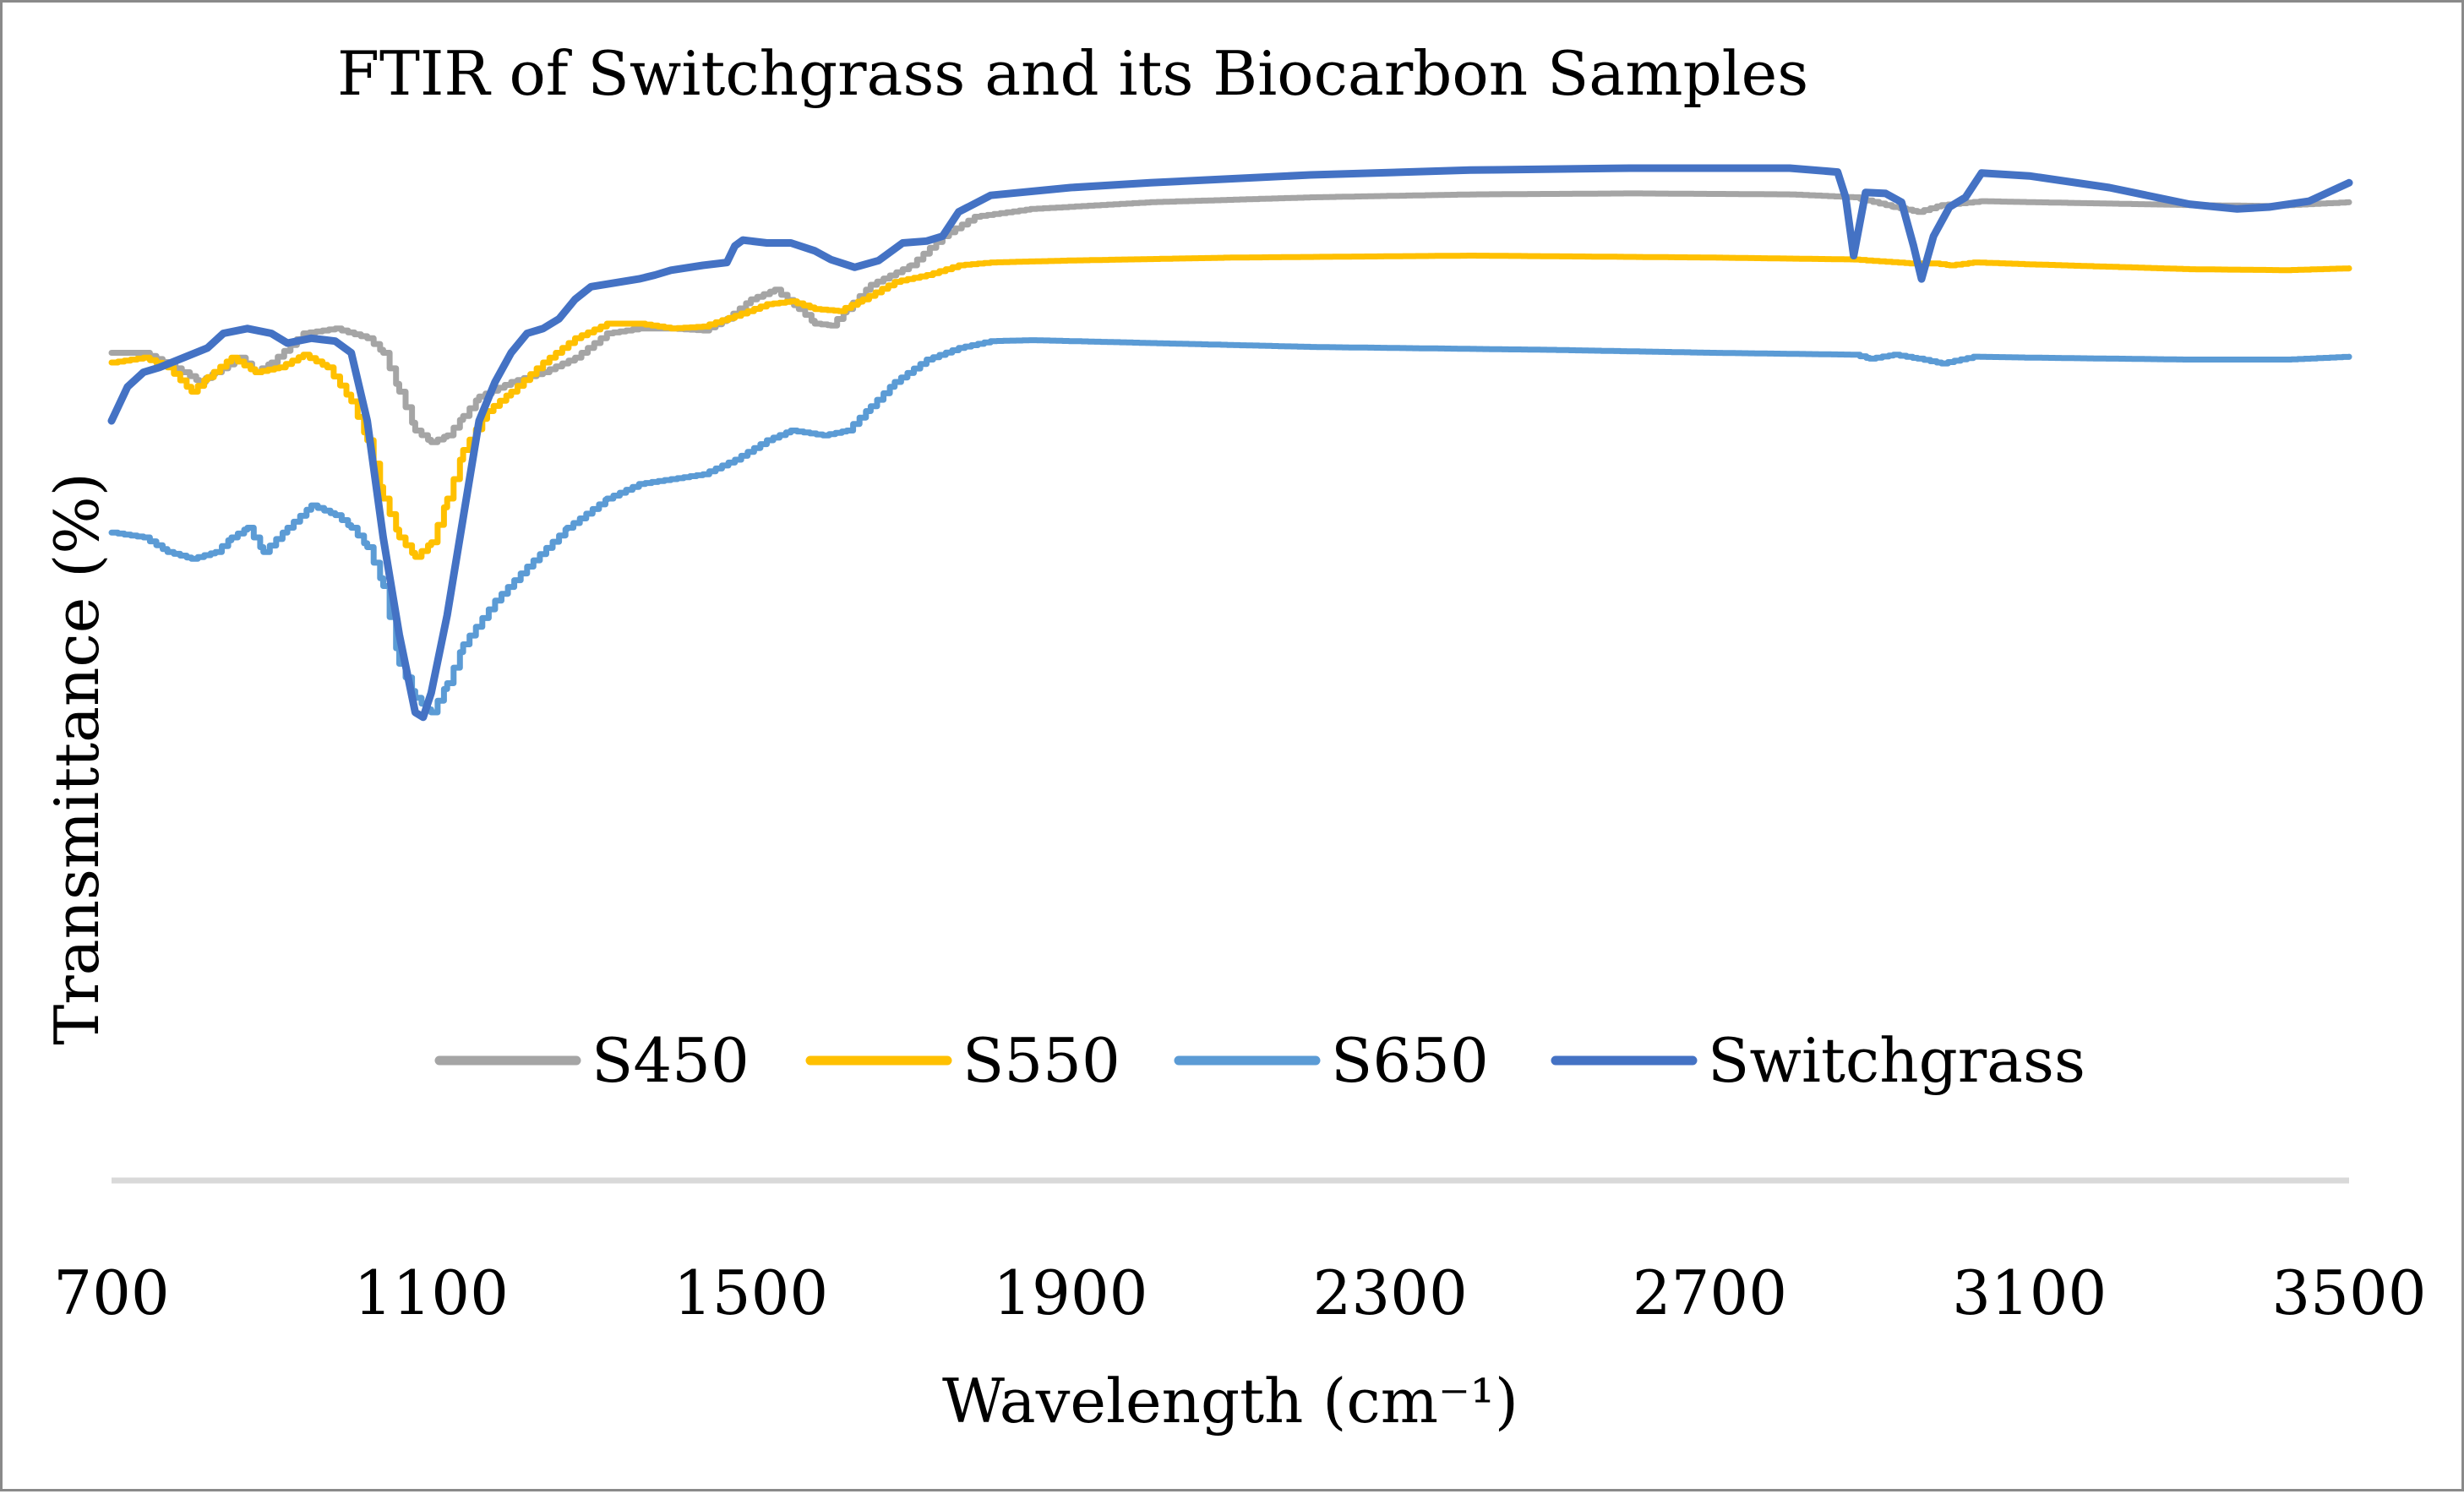 Image resolution: width=2464 pixels, height=1494 pixels. What do you see at coordinates (111, 1293) in the screenshot?
I see `x-tick-label: 700` at bounding box center [111, 1293].